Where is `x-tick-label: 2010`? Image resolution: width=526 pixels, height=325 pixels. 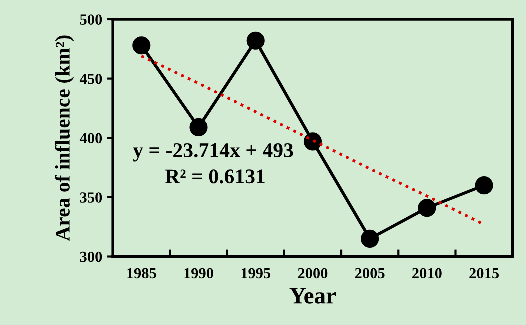 x-tick-label: 2010 is located at coordinates (427, 273).